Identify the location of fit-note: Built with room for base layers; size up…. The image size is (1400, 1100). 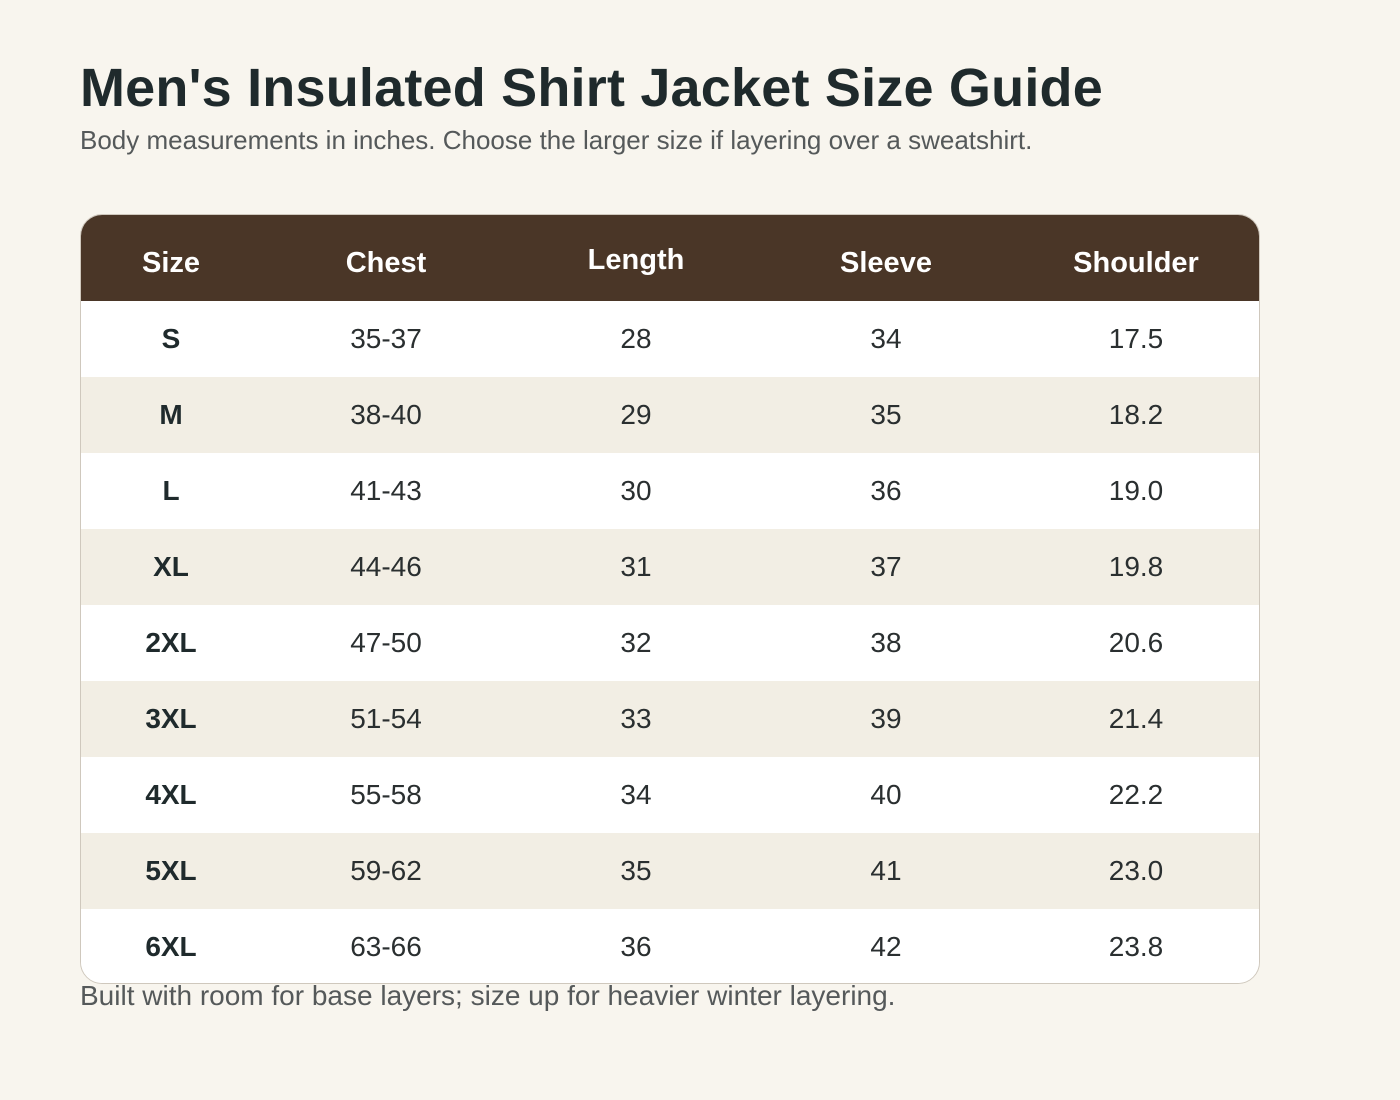
(488, 995).